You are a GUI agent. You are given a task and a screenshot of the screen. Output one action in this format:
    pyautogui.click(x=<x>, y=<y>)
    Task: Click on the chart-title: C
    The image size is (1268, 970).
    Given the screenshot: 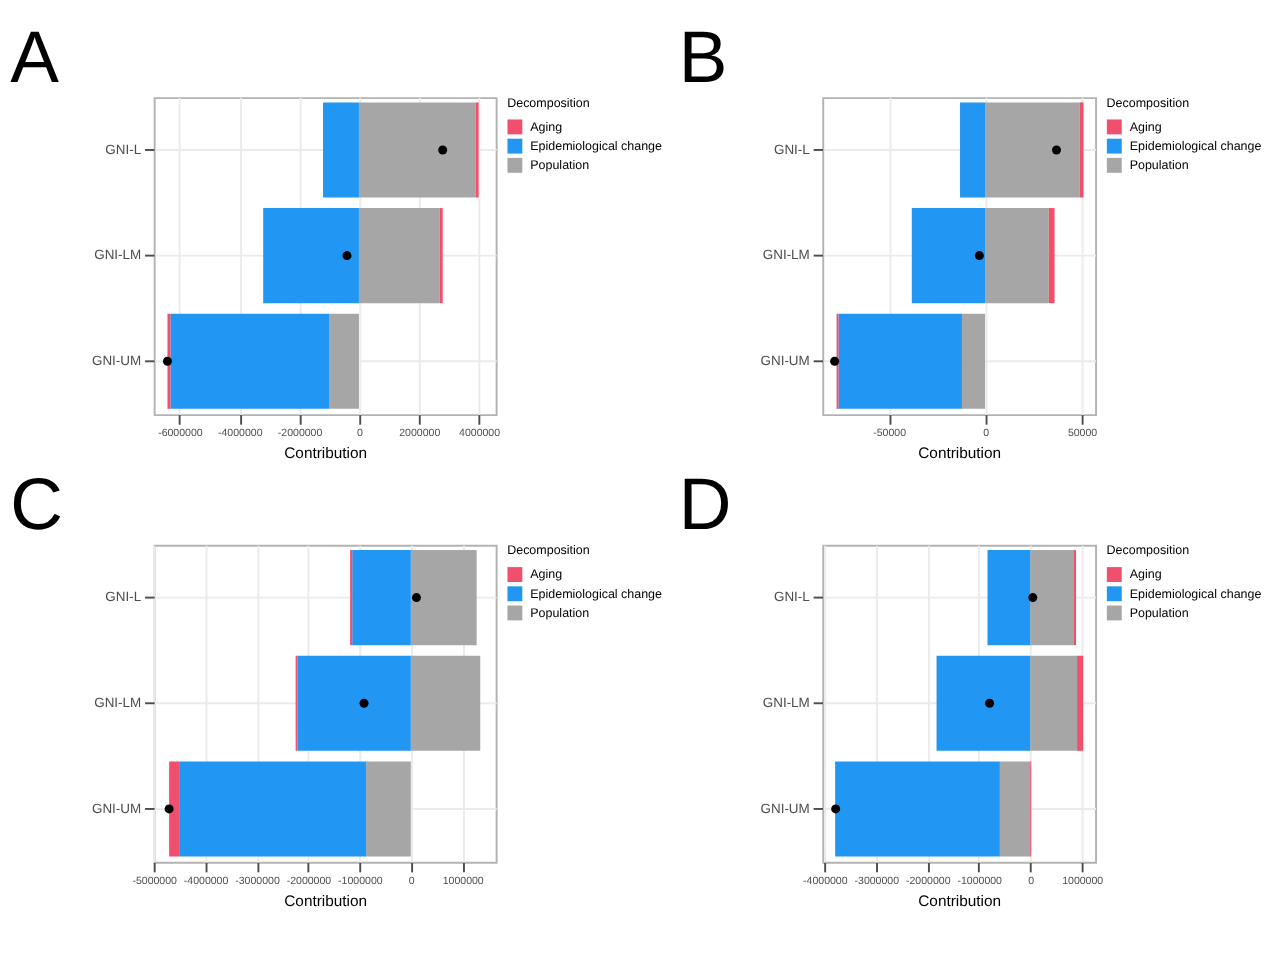 What is the action you would take?
    pyautogui.click(x=36, y=504)
    